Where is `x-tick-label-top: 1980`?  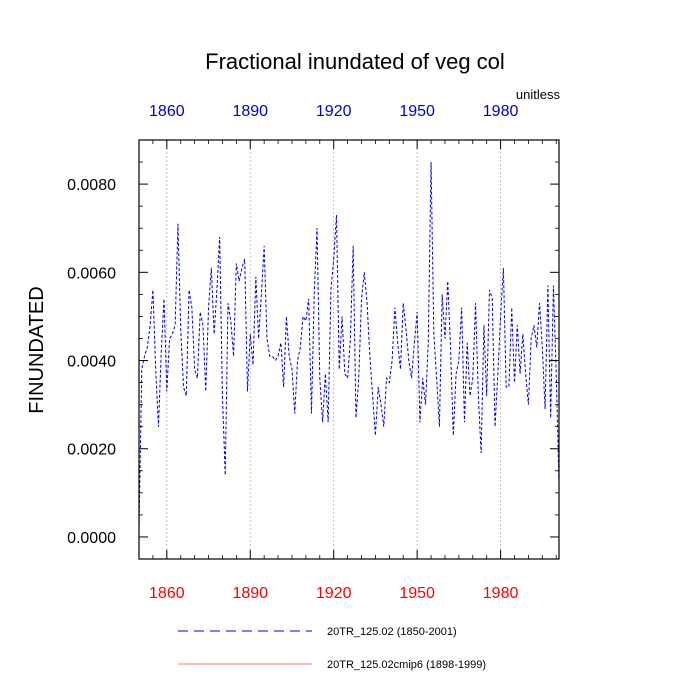
x-tick-label-top: 1980 is located at coordinates (501, 111).